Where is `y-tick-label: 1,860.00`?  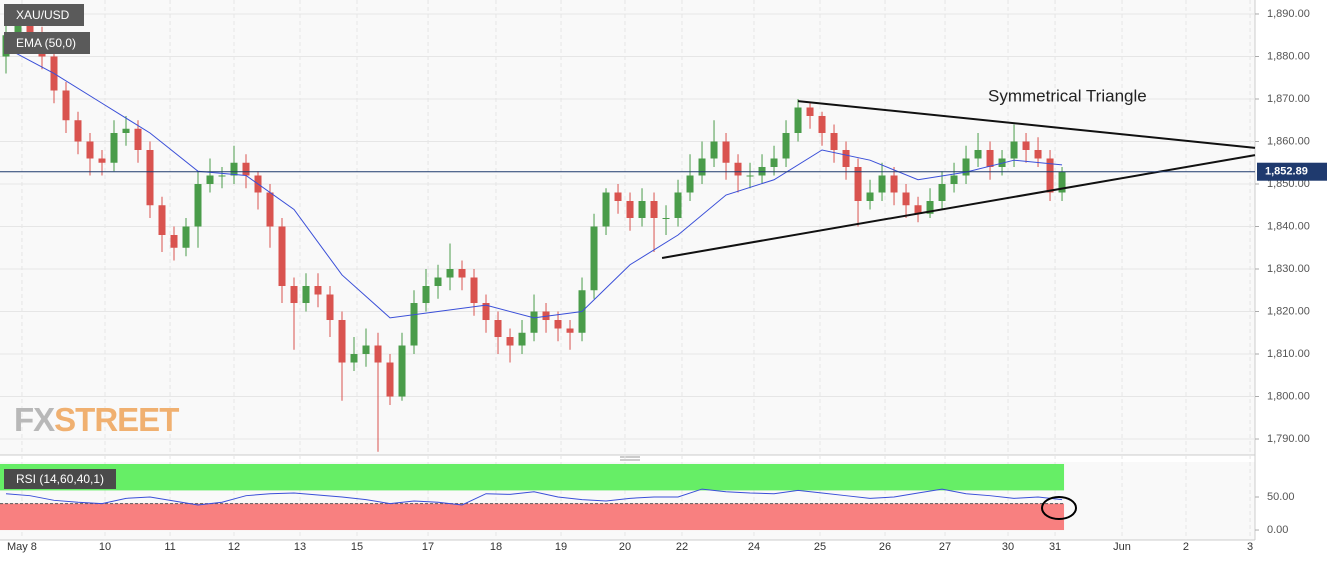
y-tick-label: 1,860.00 is located at coordinates (1288, 141).